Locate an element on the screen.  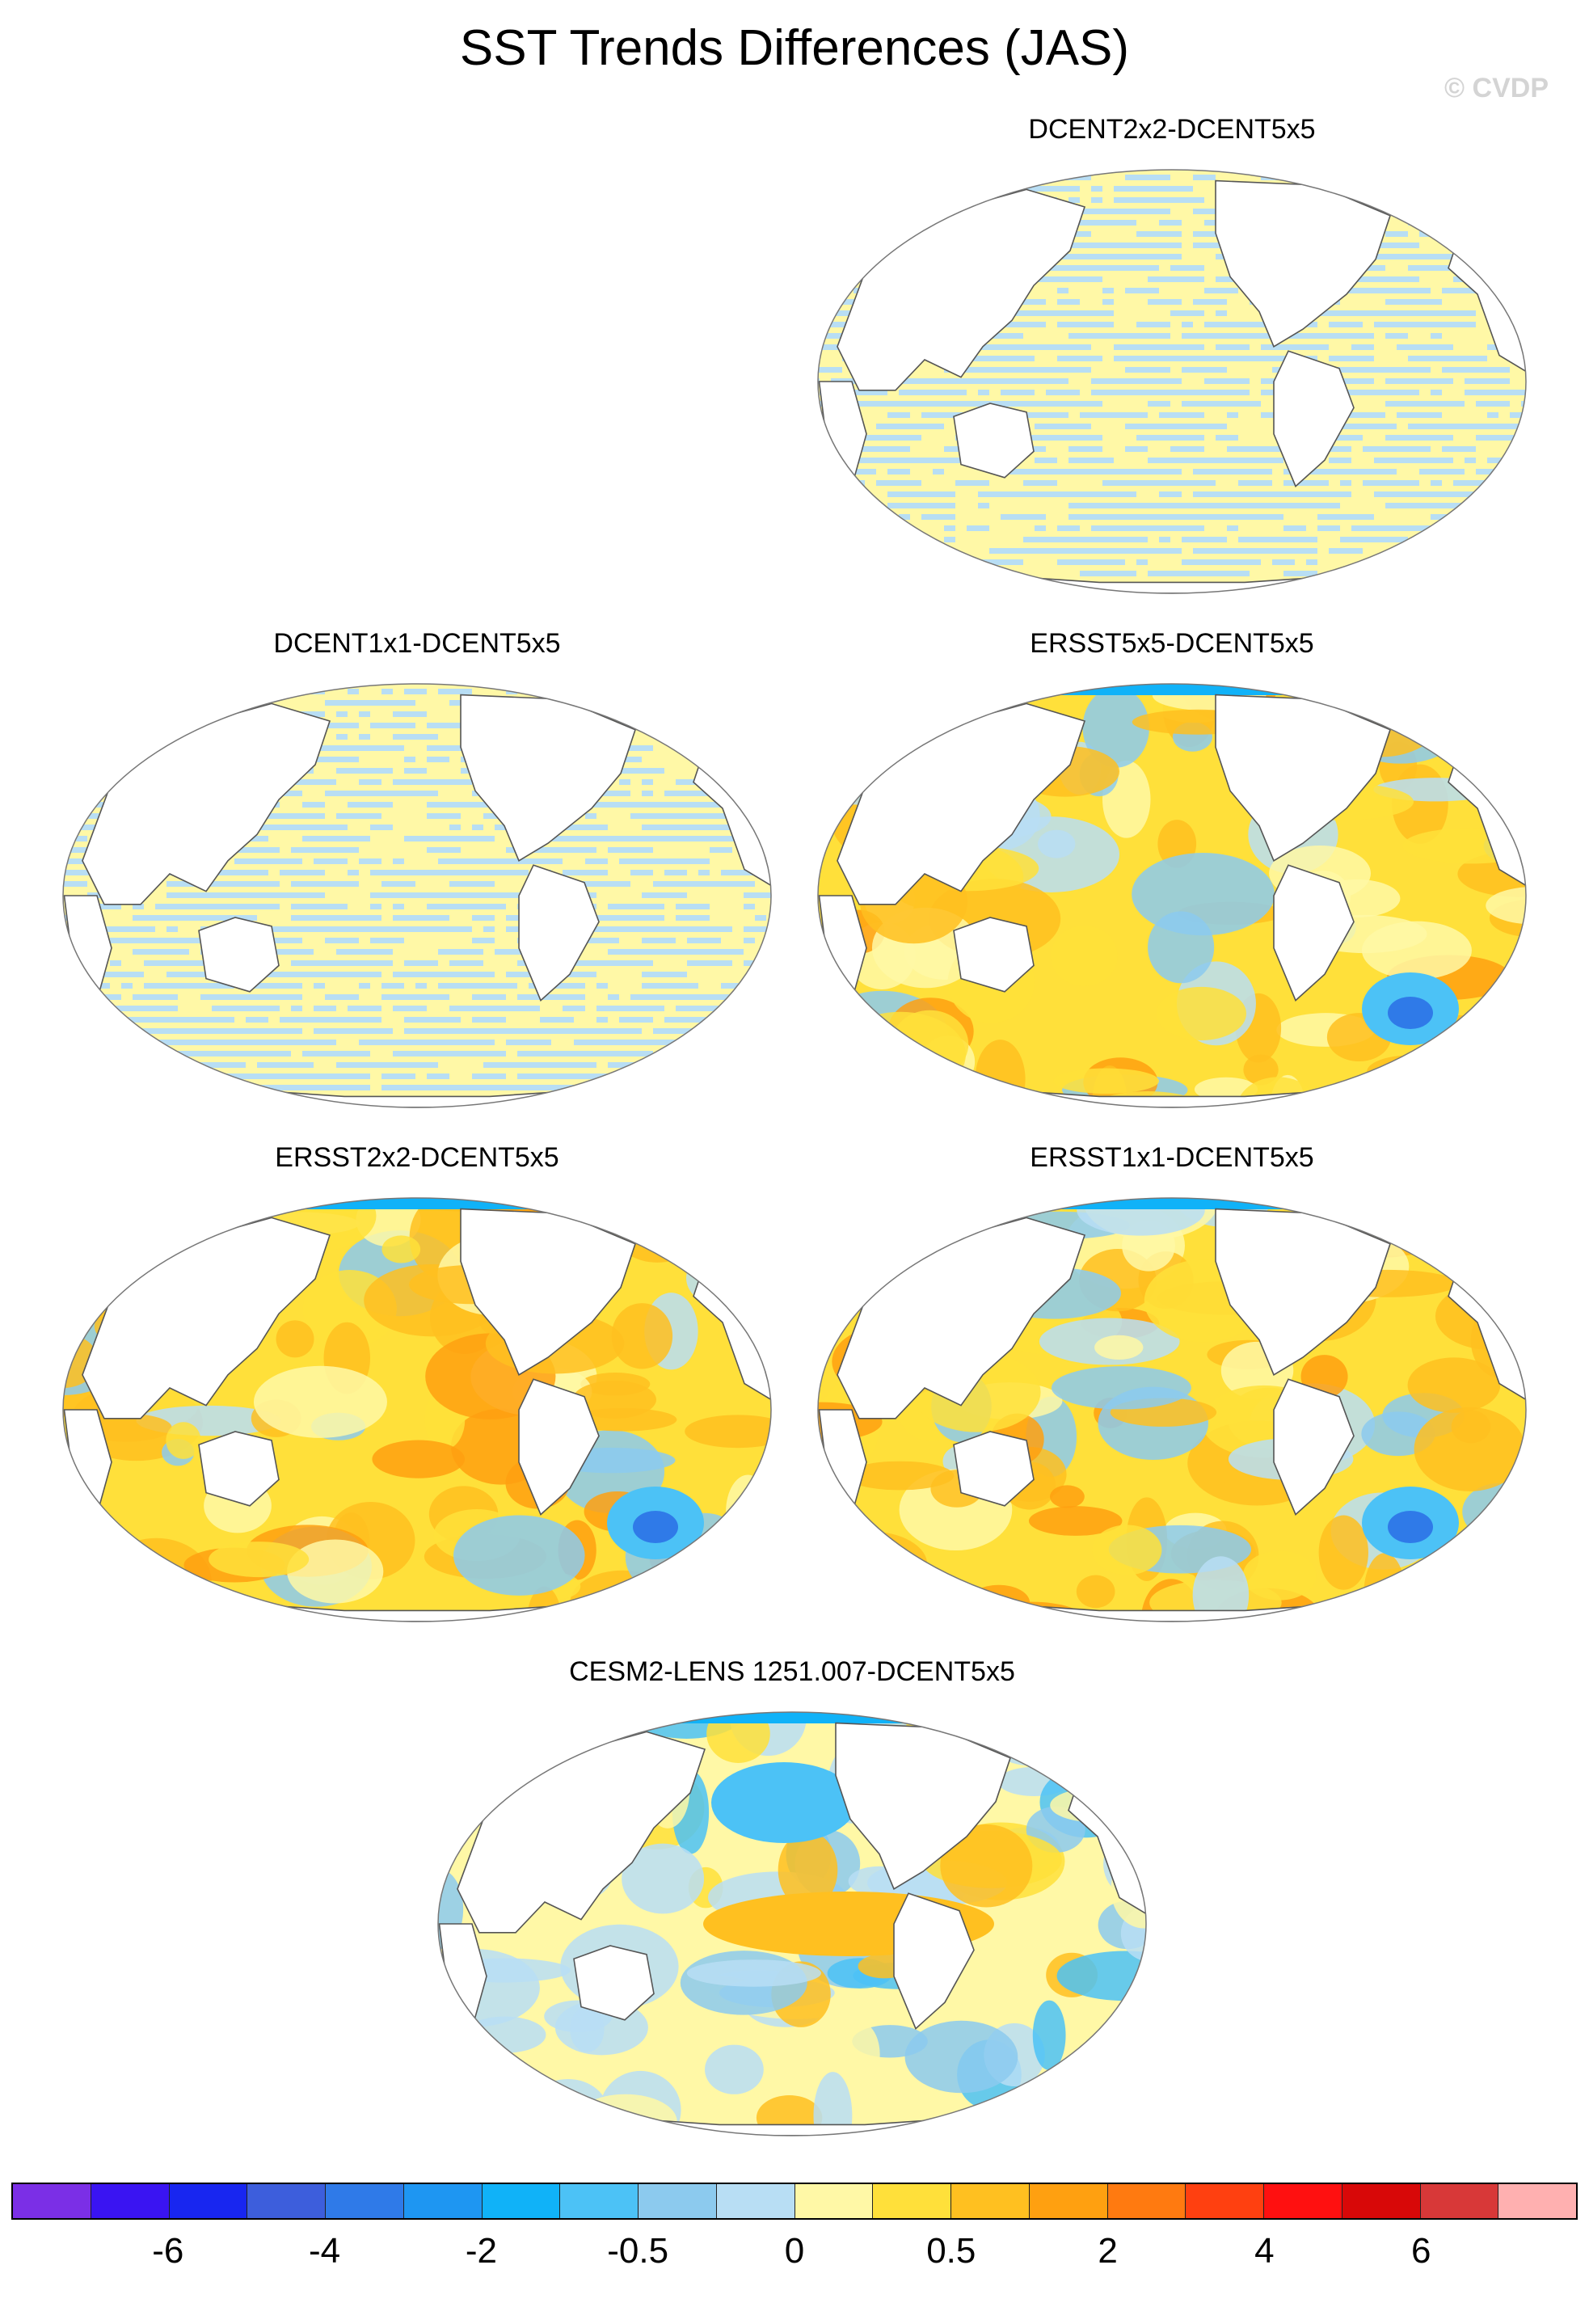
map-panel-dcent1x1: DCENT1x1-DCENT5x5 is located at coordinates (417, 878).